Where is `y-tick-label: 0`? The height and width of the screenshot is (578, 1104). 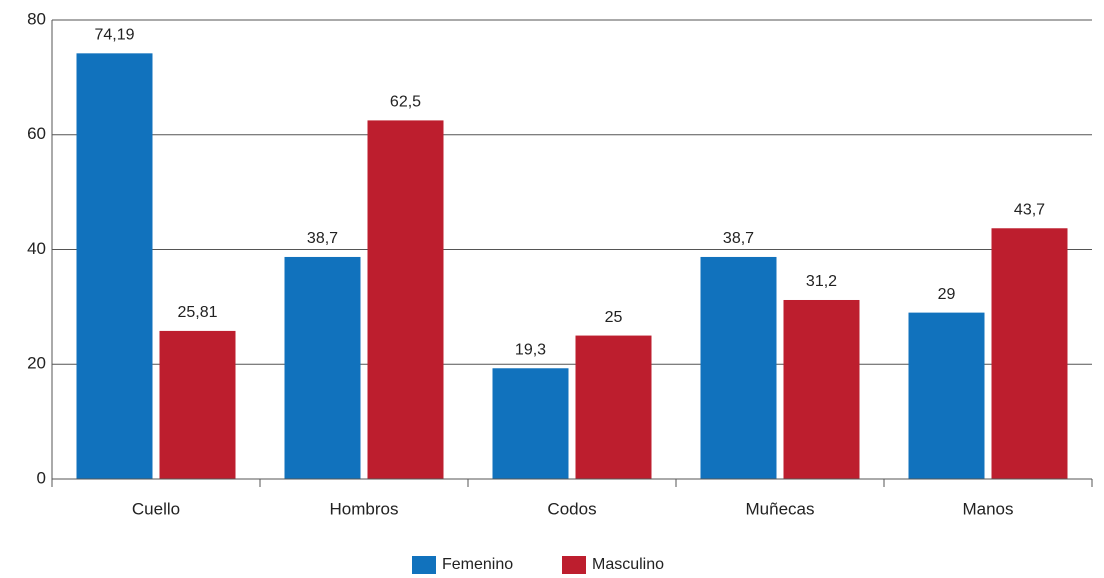
y-tick-label: 0 is located at coordinates (41, 477).